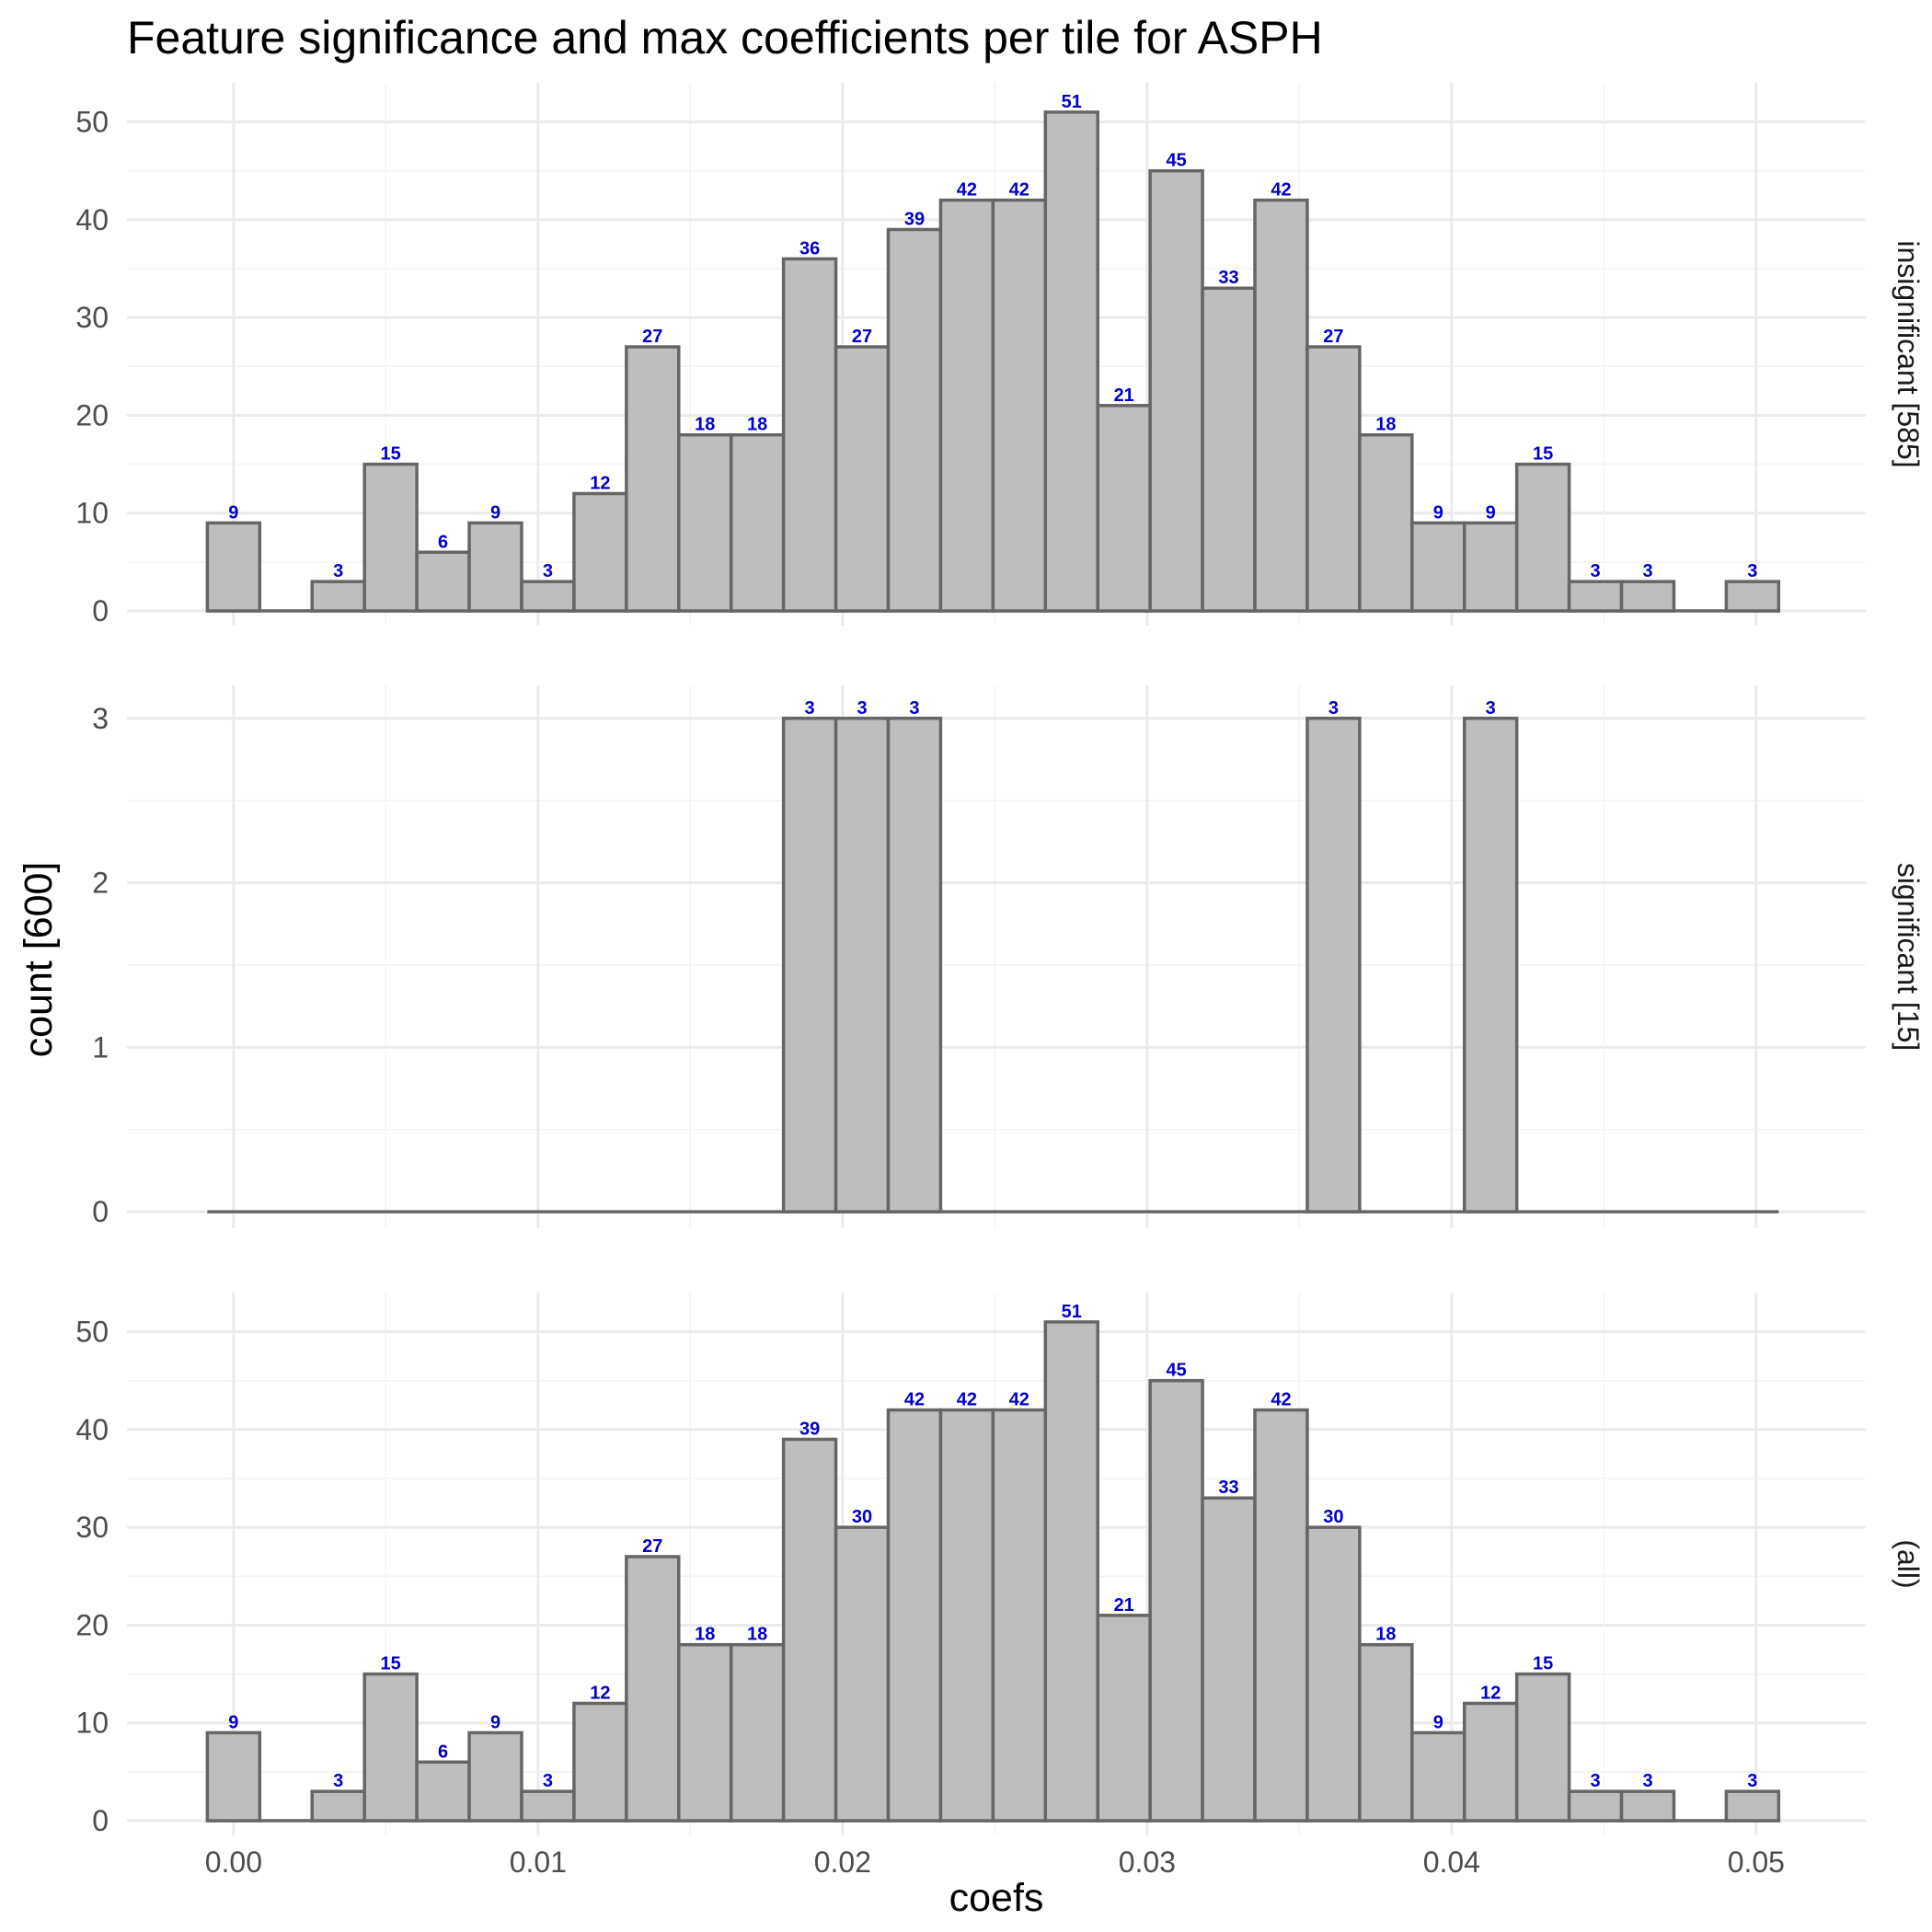 This screenshot has height=1932, width=1932. Describe the element at coordinates (1176, 1371) in the screenshot. I see `bar-count-label: 45` at that location.